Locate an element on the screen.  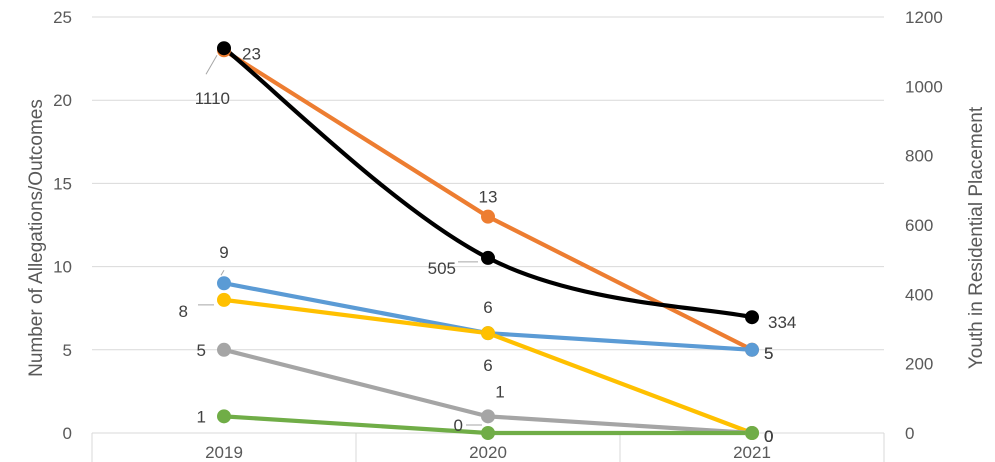
y-tick-label: 15 is located at coordinates (62, 183).